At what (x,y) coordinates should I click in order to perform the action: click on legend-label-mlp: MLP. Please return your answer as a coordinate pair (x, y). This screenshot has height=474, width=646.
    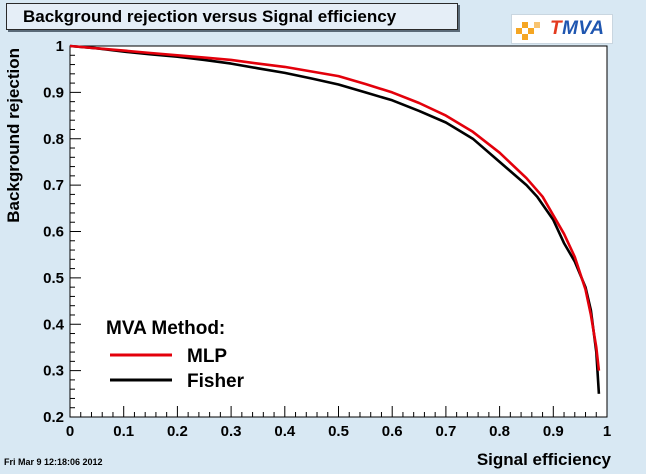
    Looking at the image, I should click on (207, 356).